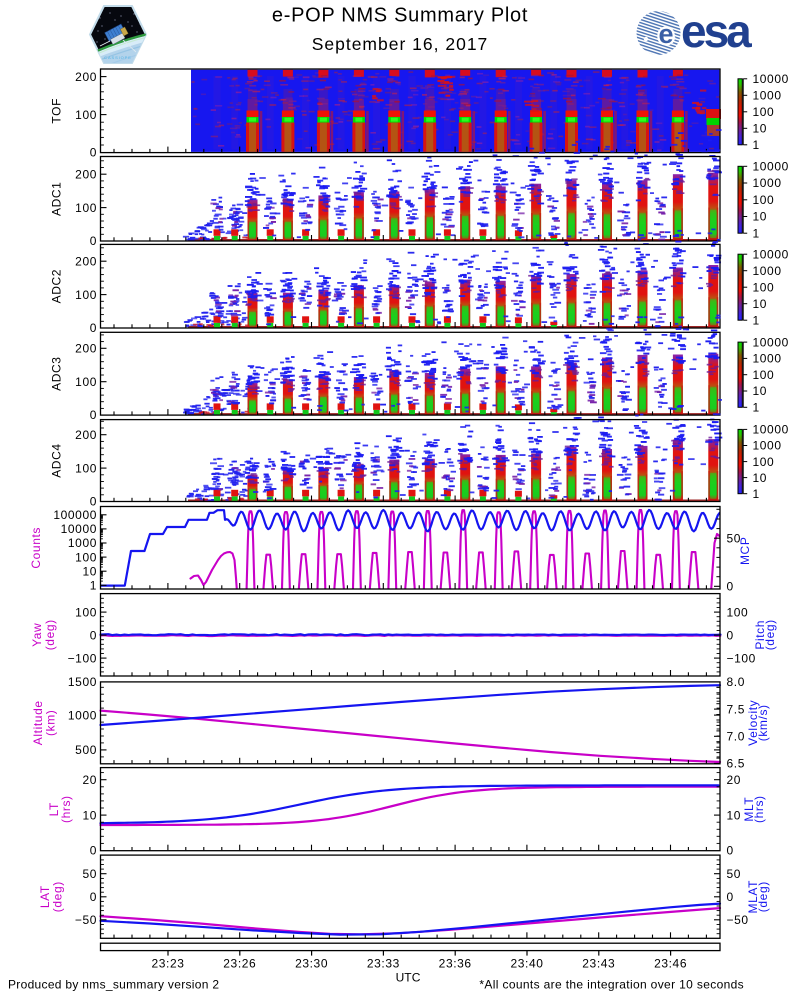  What do you see at coordinates (736, 709) in the screenshot?
I see `svg-text: 7.5` at bounding box center [736, 709].